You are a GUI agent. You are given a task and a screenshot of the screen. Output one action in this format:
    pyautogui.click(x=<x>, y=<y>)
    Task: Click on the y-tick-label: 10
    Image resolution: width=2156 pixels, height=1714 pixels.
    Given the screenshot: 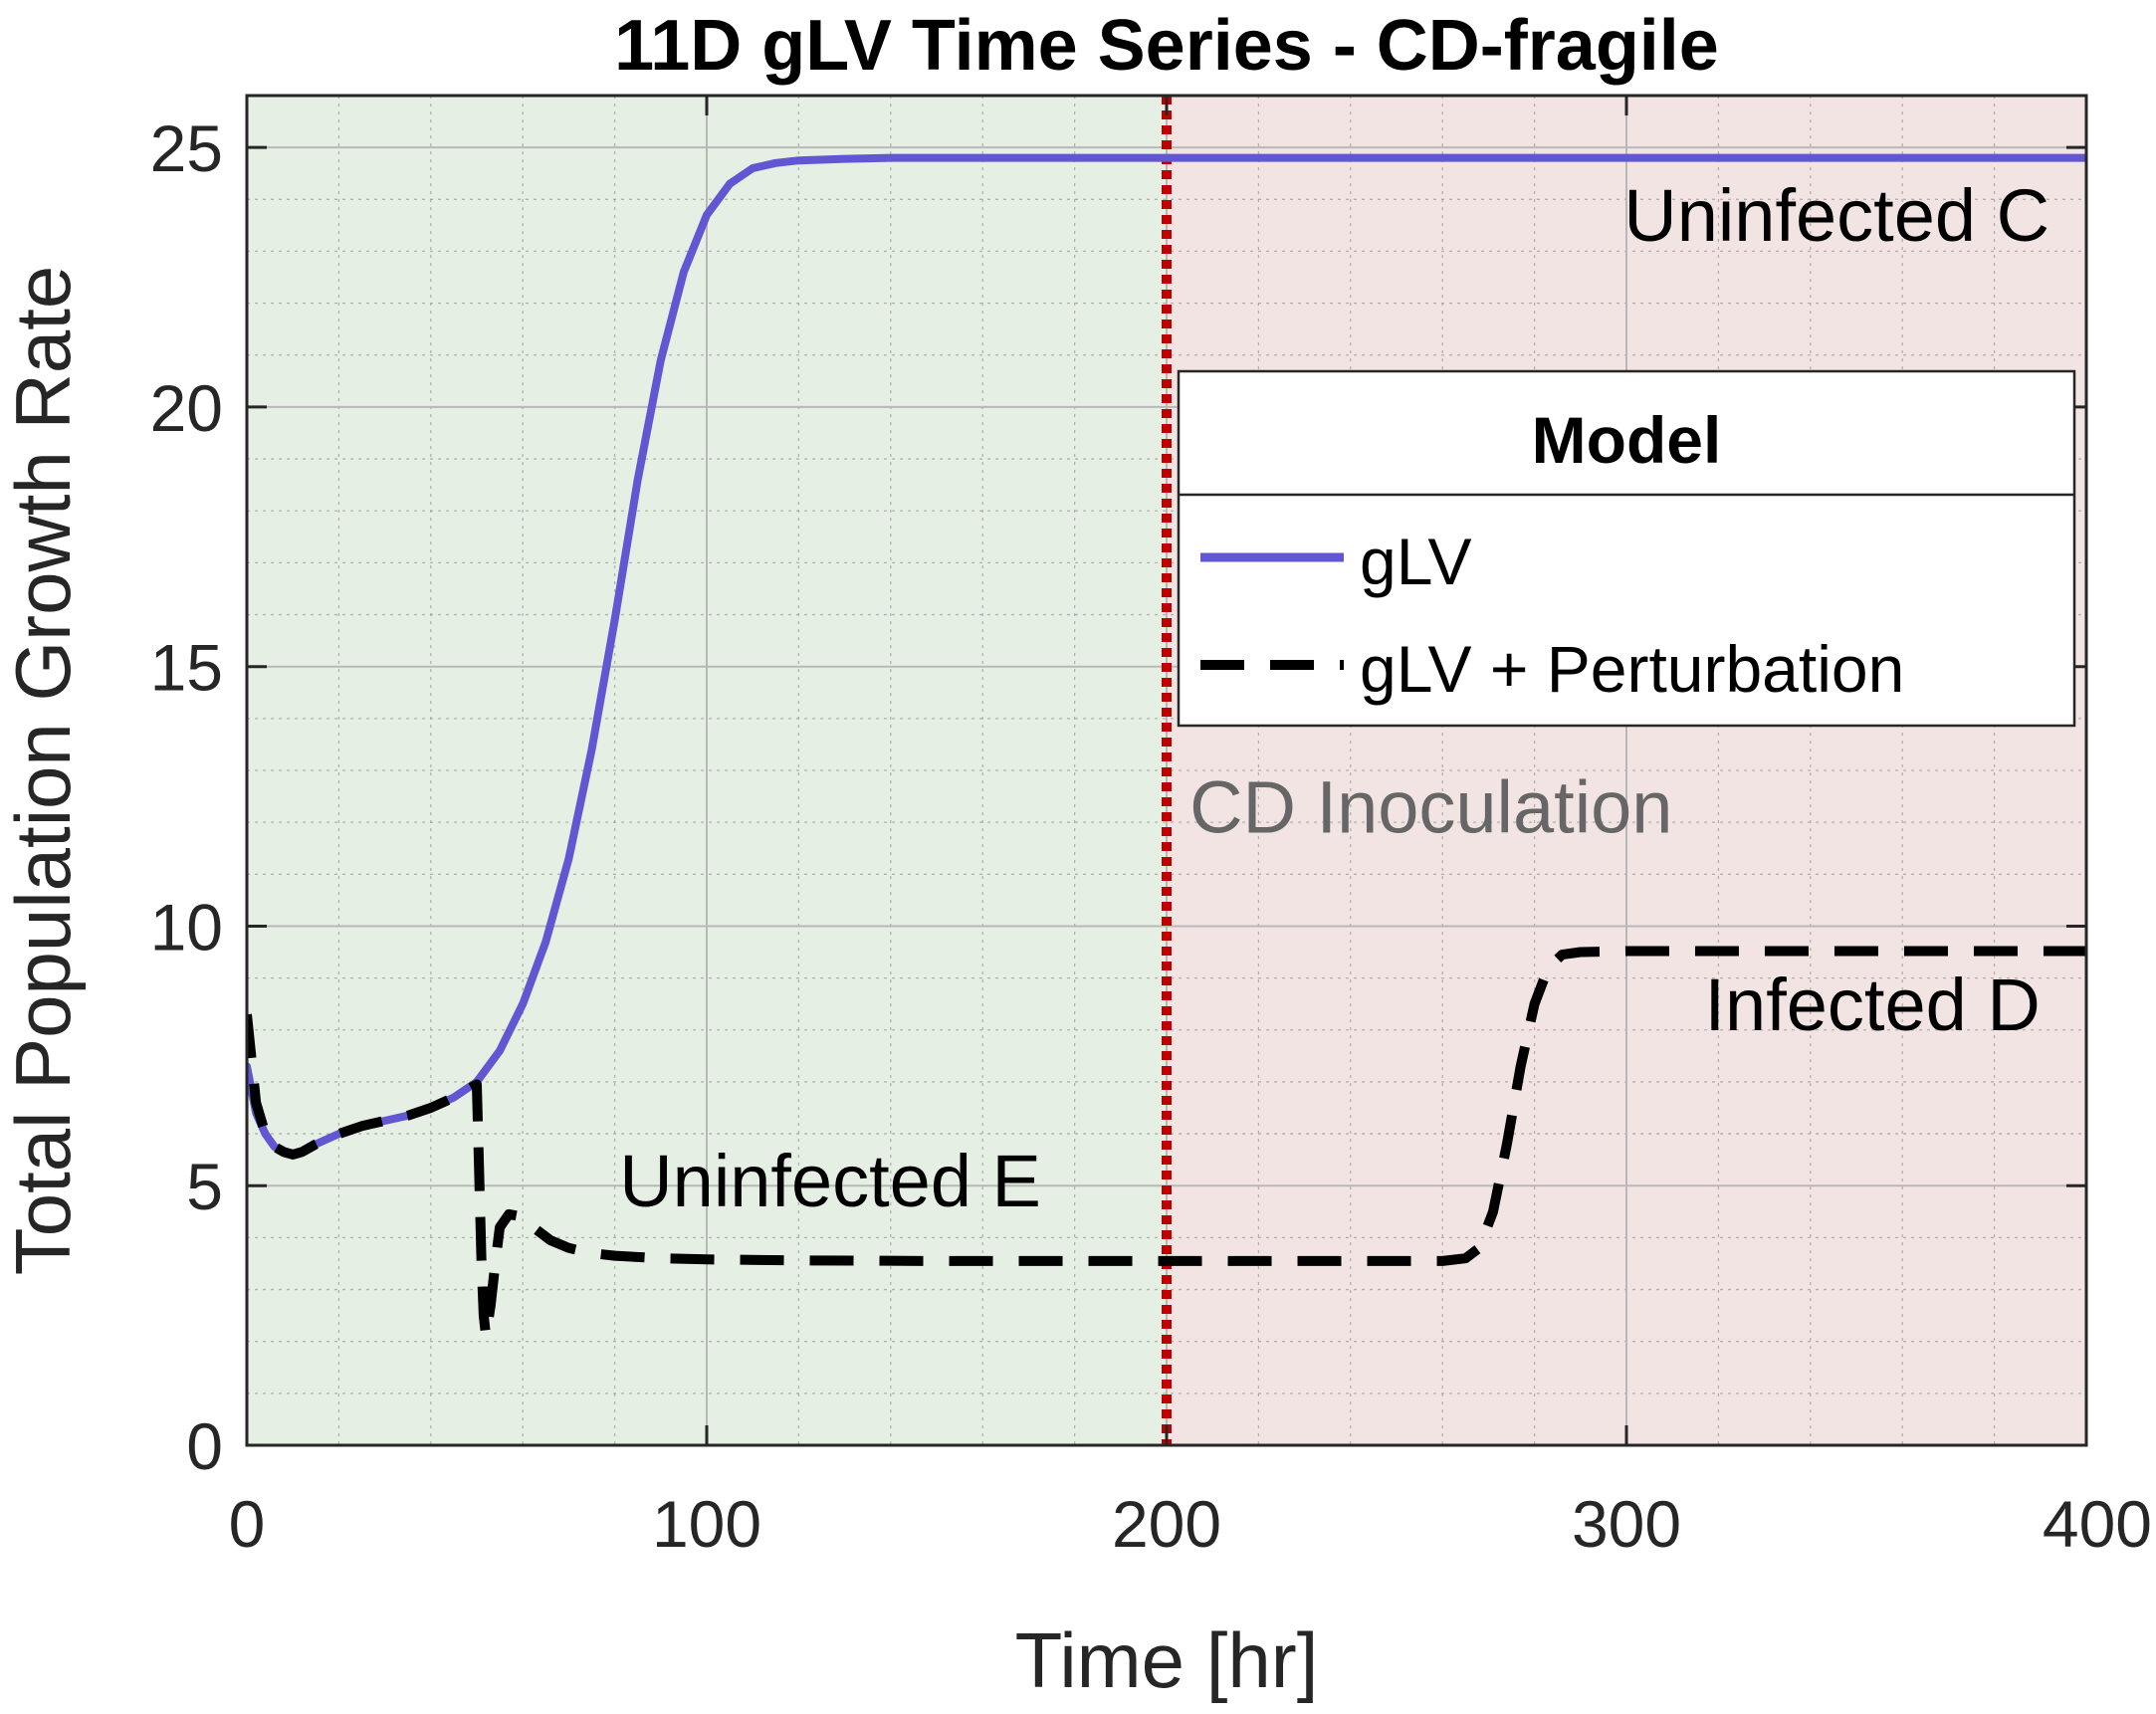 What is the action you would take?
    pyautogui.click(x=186, y=927)
    